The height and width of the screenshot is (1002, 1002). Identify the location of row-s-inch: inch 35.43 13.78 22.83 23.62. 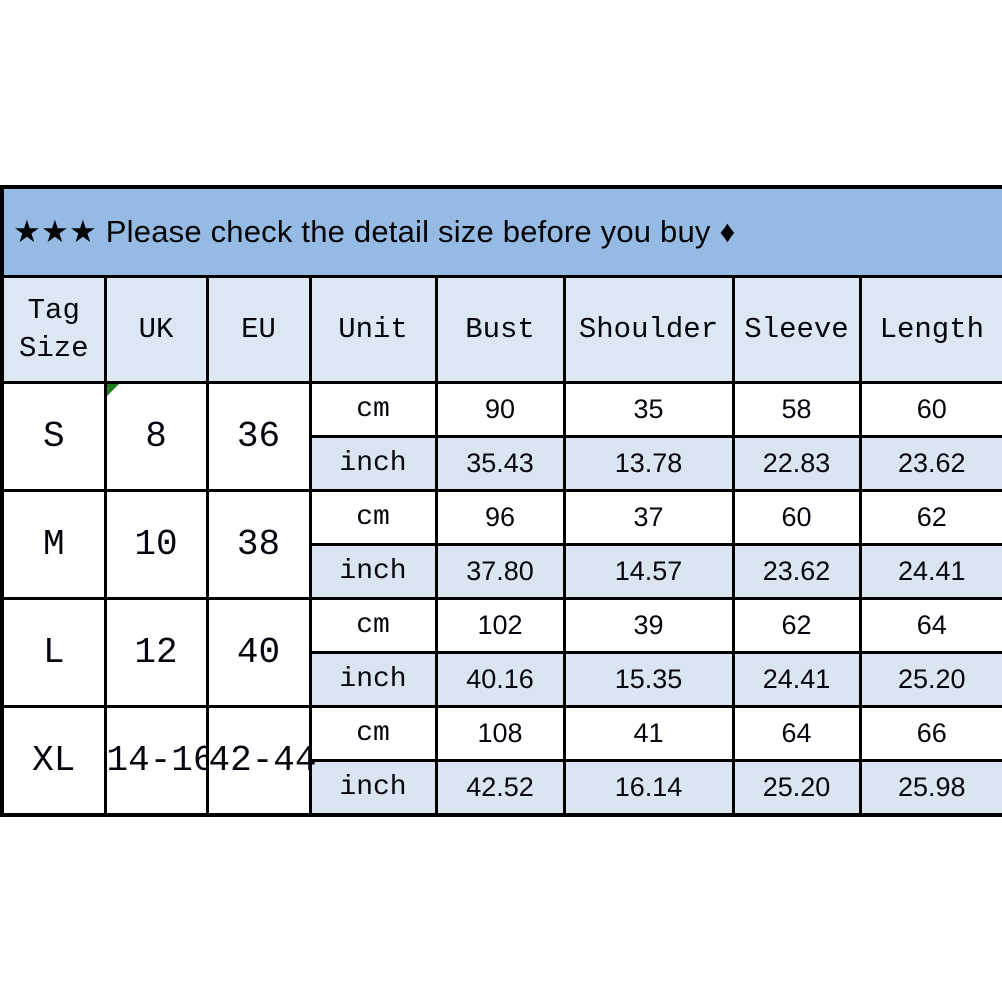
(502, 463).